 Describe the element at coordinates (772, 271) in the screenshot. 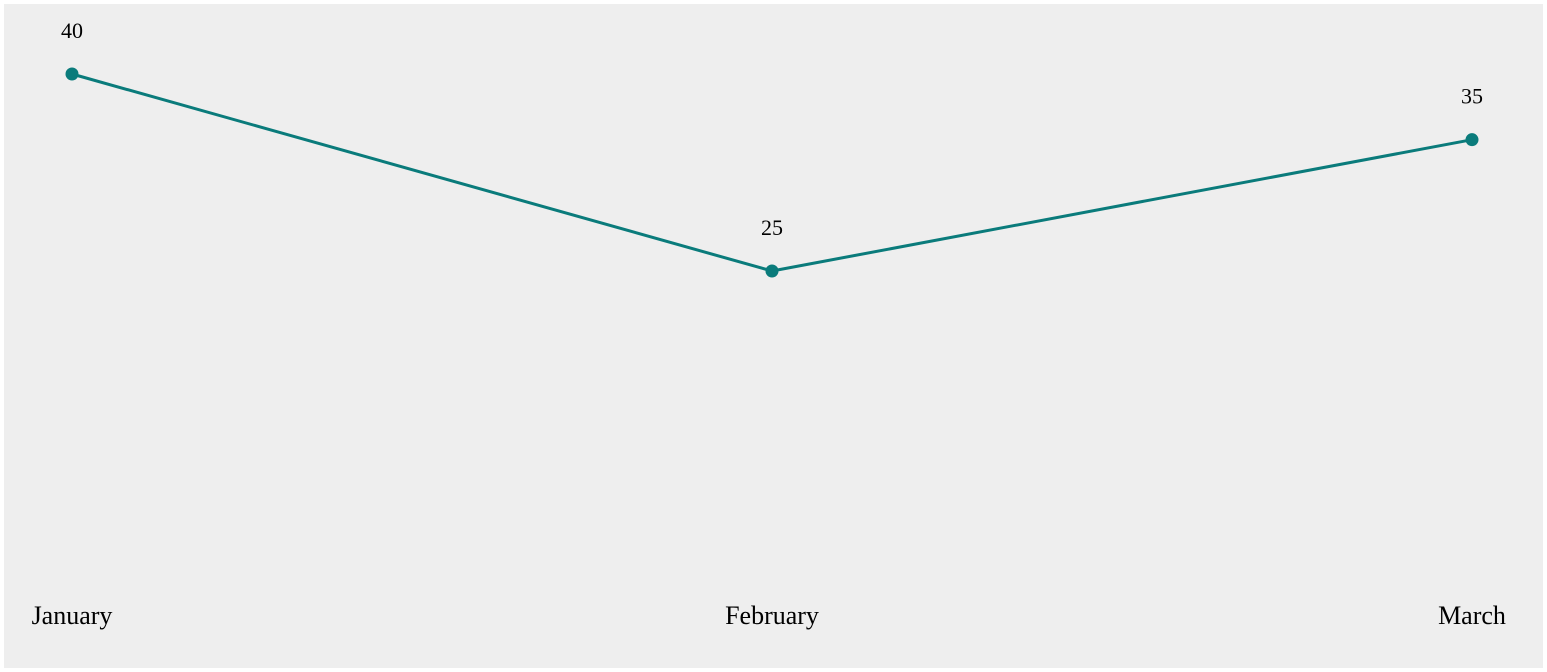

I see `data-point-february` at that location.